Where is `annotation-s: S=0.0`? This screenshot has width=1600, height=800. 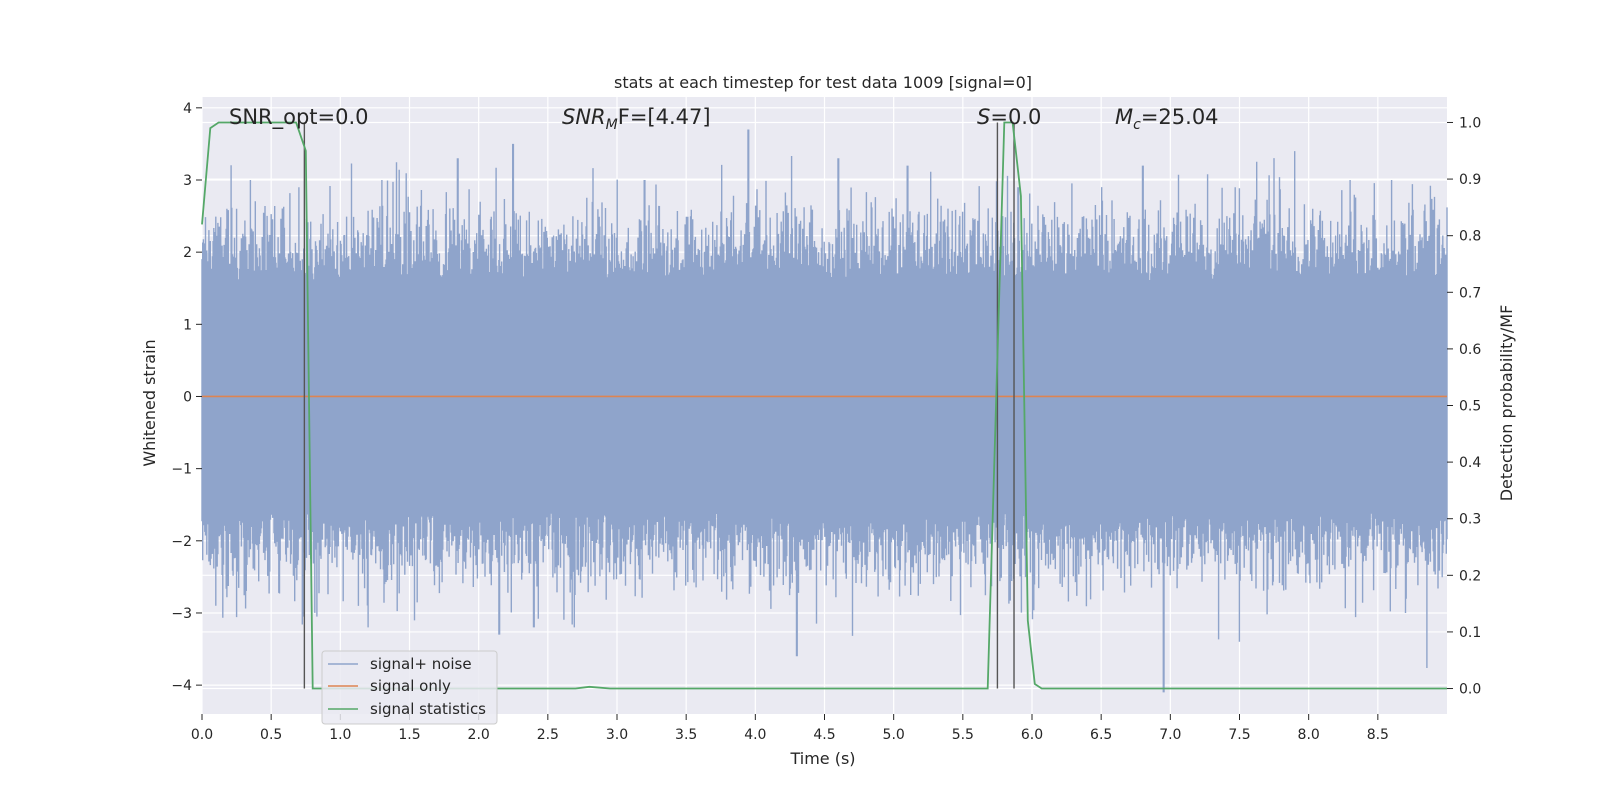 annotation-s: S=0.0 is located at coordinates (1009, 117).